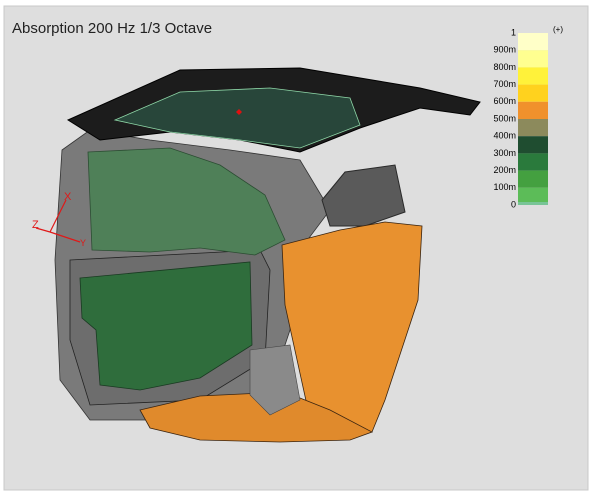 The width and height of the screenshot is (593, 496). What do you see at coordinates (513, 204) in the screenshot?
I see `legend-label: 0` at bounding box center [513, 204].